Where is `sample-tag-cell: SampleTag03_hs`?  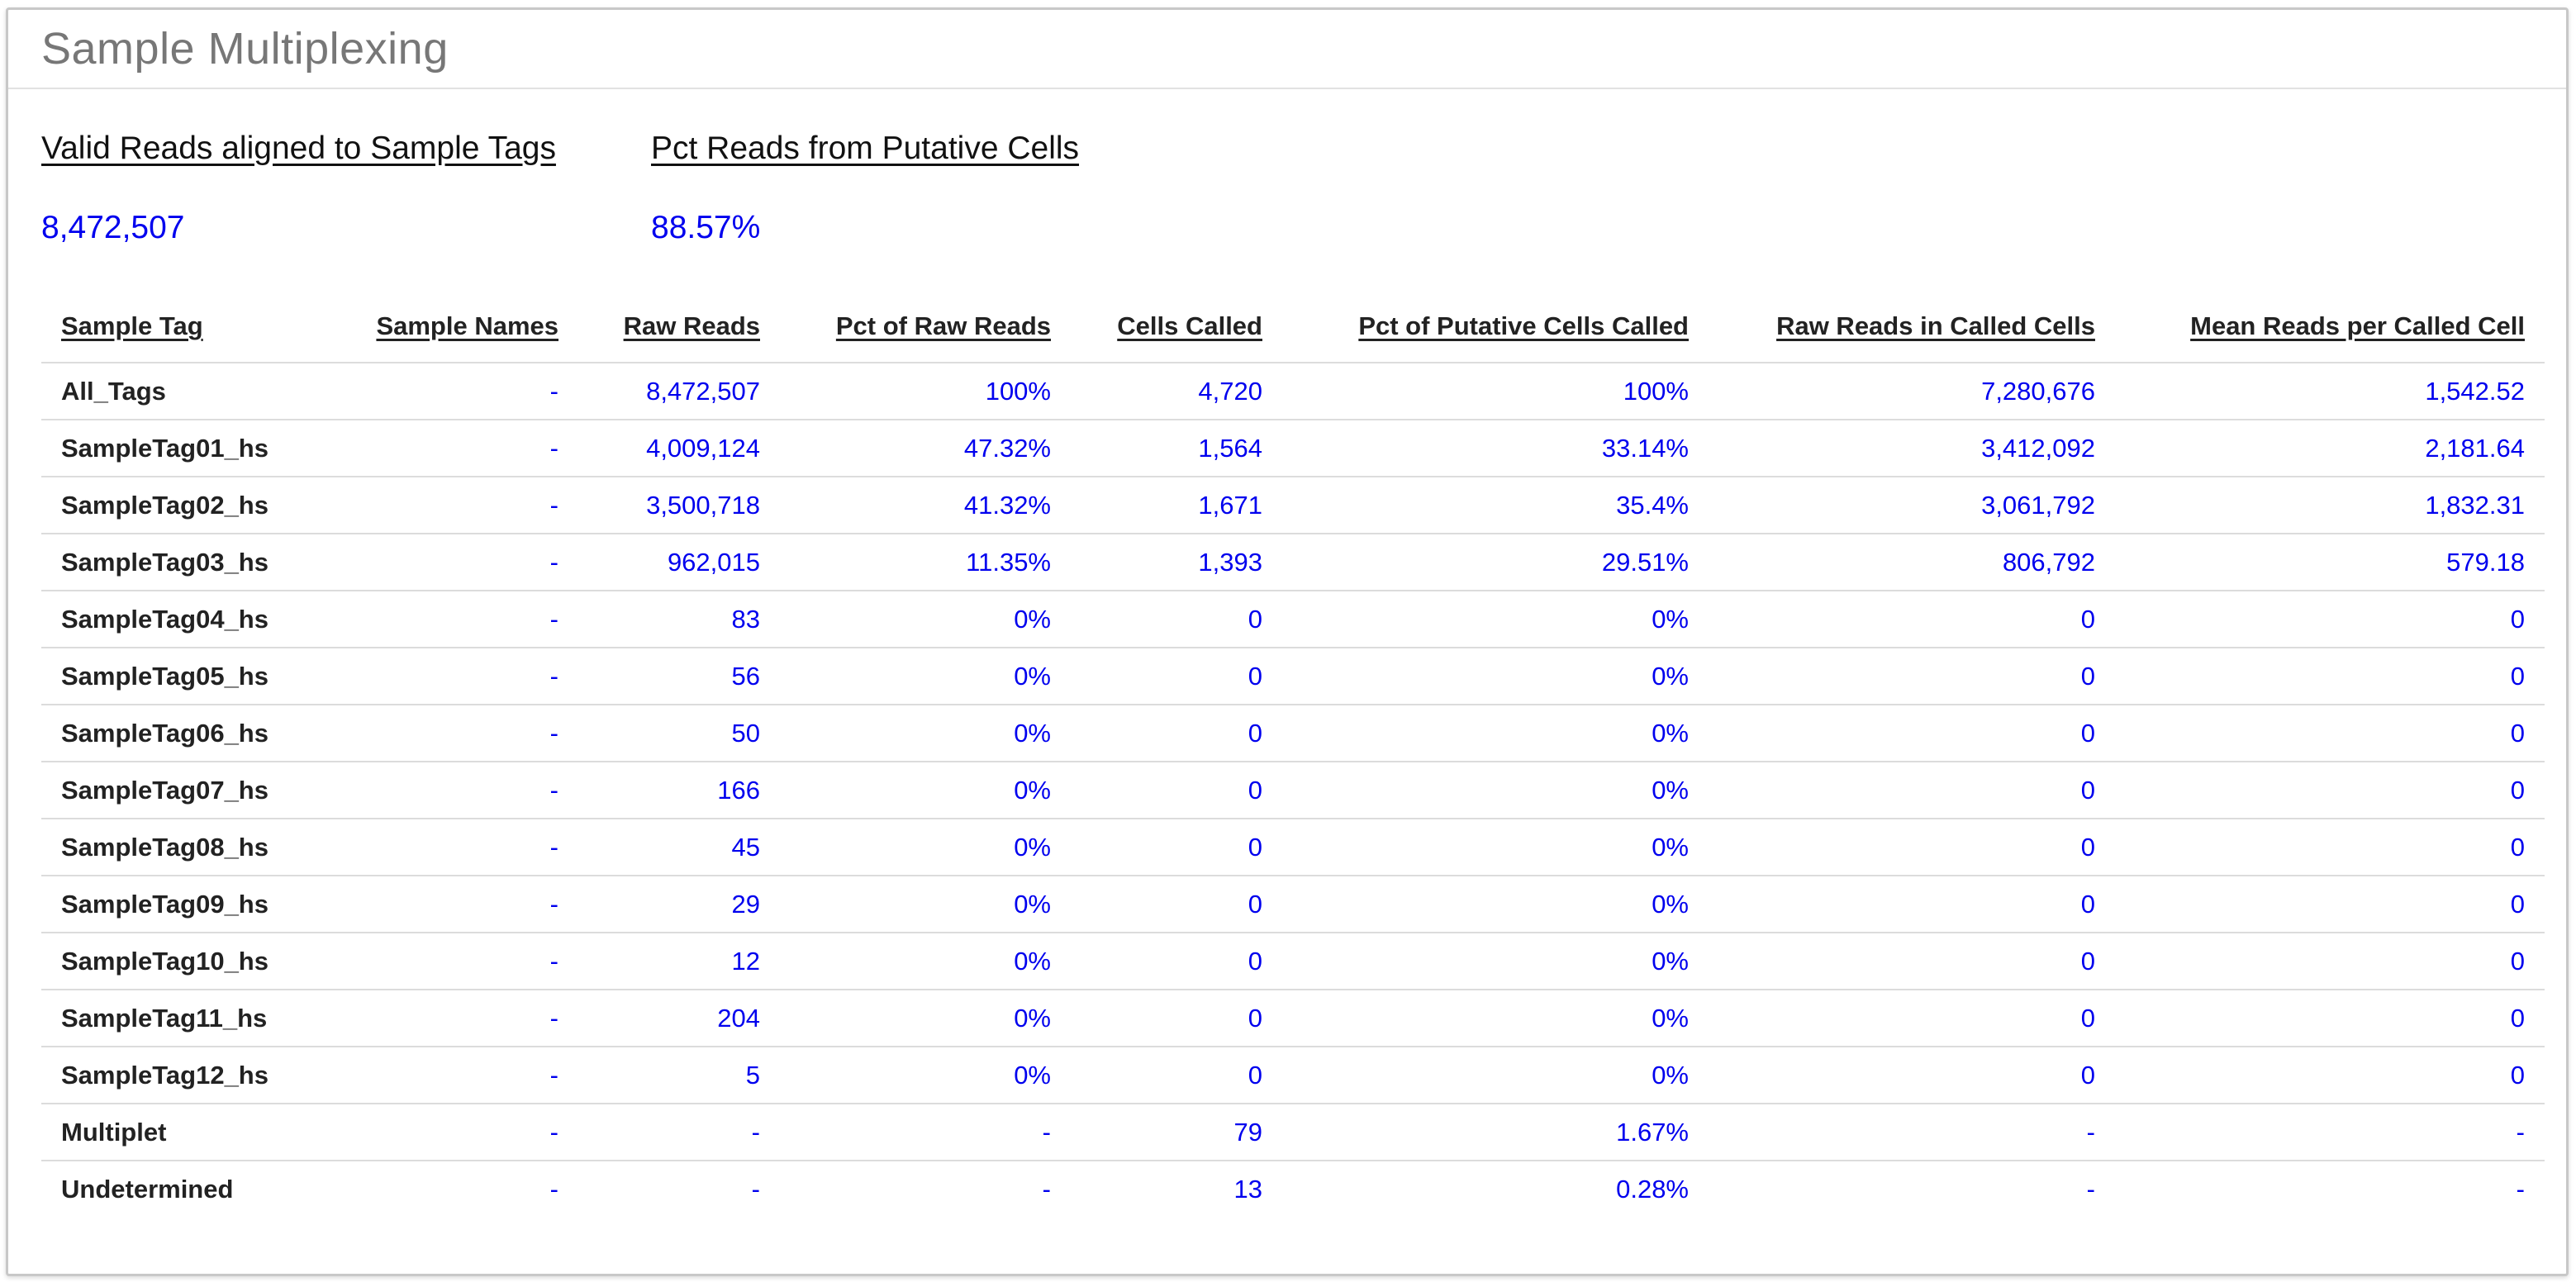
sample-tag-cell: SampleTag03_hs is located at coordinates (177, 562).